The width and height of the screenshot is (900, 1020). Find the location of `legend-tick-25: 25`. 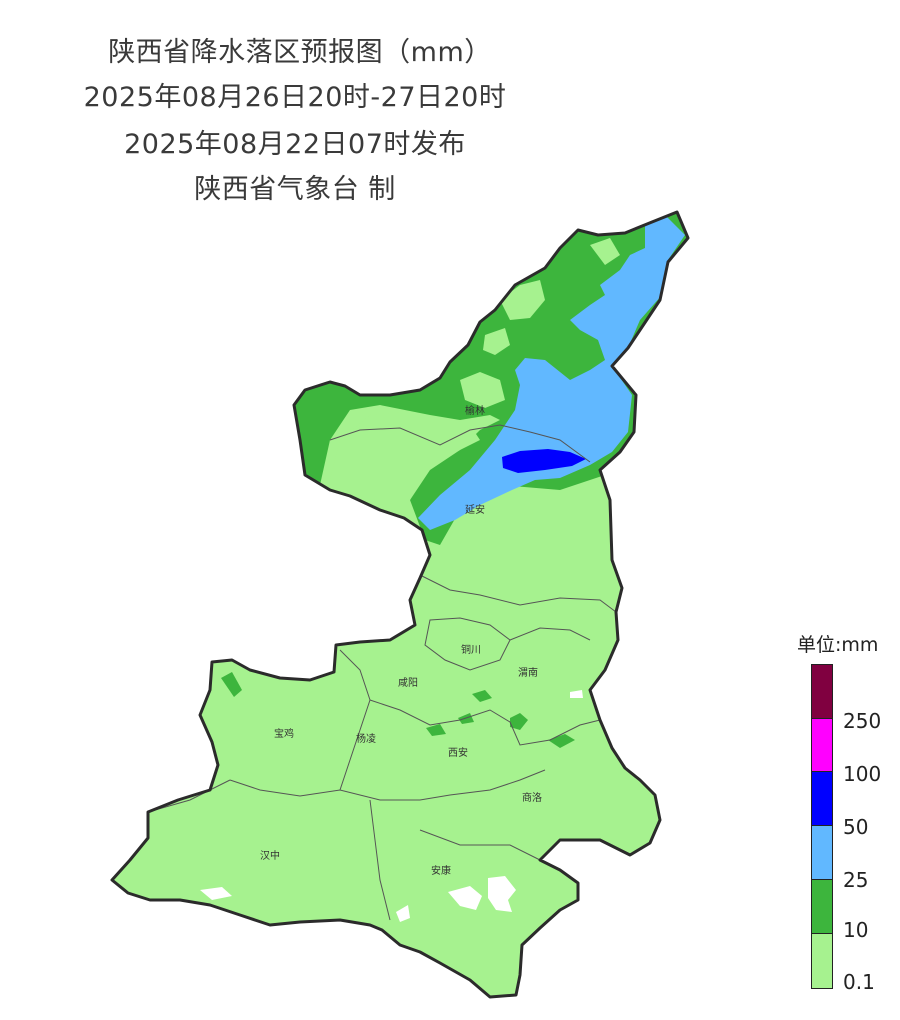

legend-tick-25: 25 is located at coordinates (856, 880).